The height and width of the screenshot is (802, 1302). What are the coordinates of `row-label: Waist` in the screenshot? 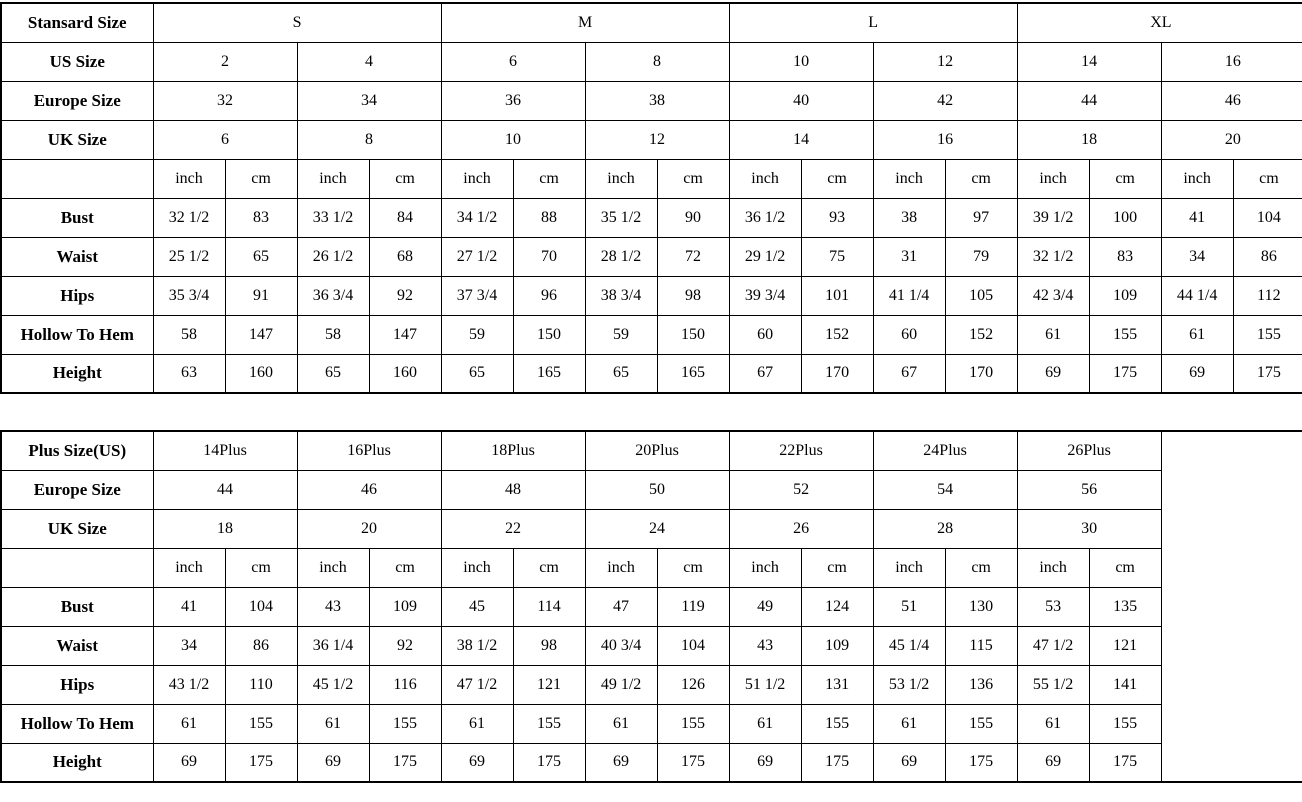 It's located at (77, 645).